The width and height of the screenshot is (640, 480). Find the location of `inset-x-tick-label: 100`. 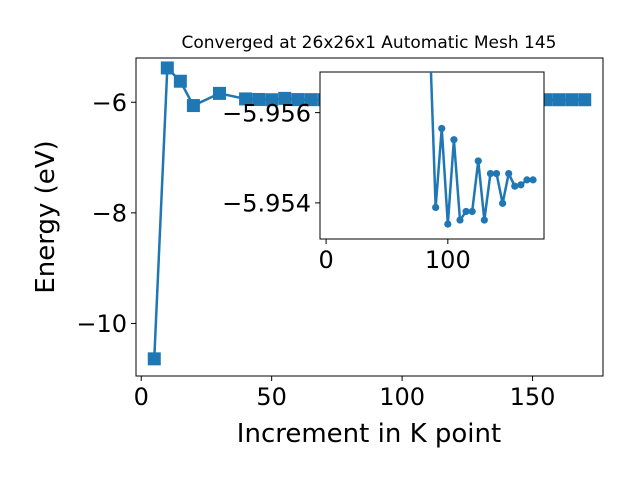

inset-x-tick-label: 100 is located at coordinates (448, 260).